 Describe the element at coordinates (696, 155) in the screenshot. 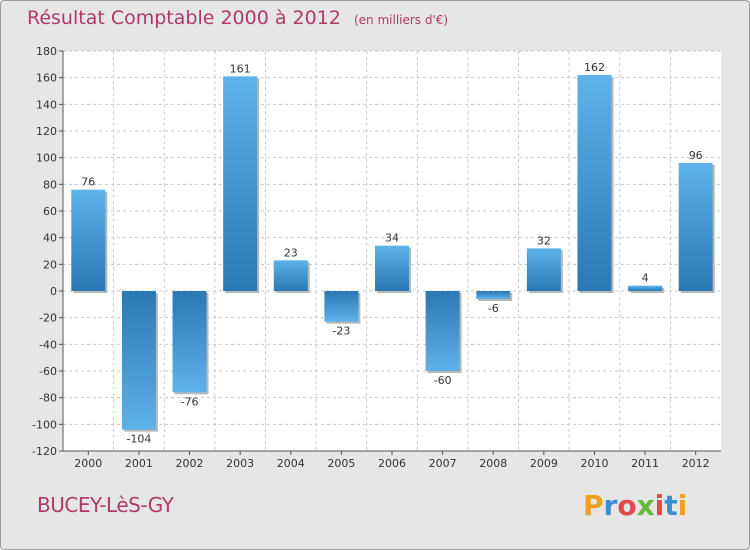

I see `data-label: 96` at that location.